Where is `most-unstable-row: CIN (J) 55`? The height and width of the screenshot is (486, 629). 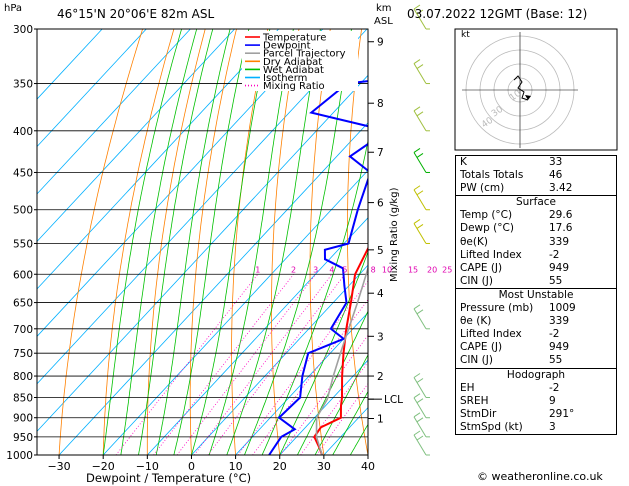
most-unstable-row: CIN (J) 55 is located at coordinates (536, 360).